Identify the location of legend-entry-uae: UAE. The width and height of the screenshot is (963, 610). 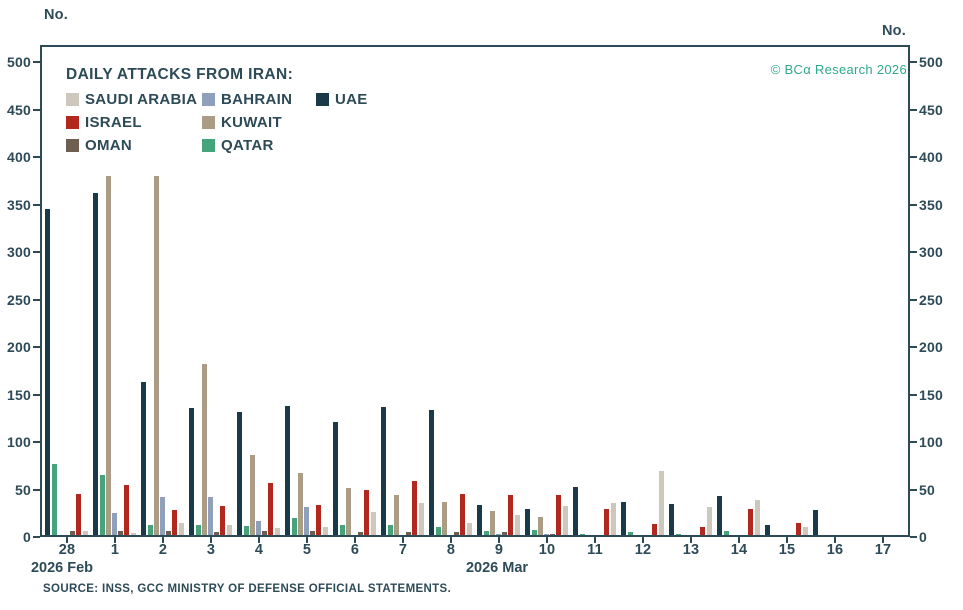
(371, 99).